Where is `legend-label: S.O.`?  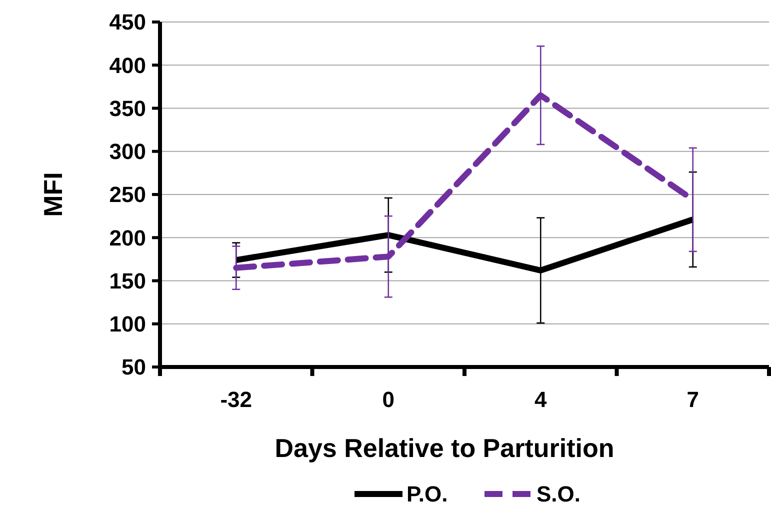 legend-label: S.O. is located at coordinates (558, 494).